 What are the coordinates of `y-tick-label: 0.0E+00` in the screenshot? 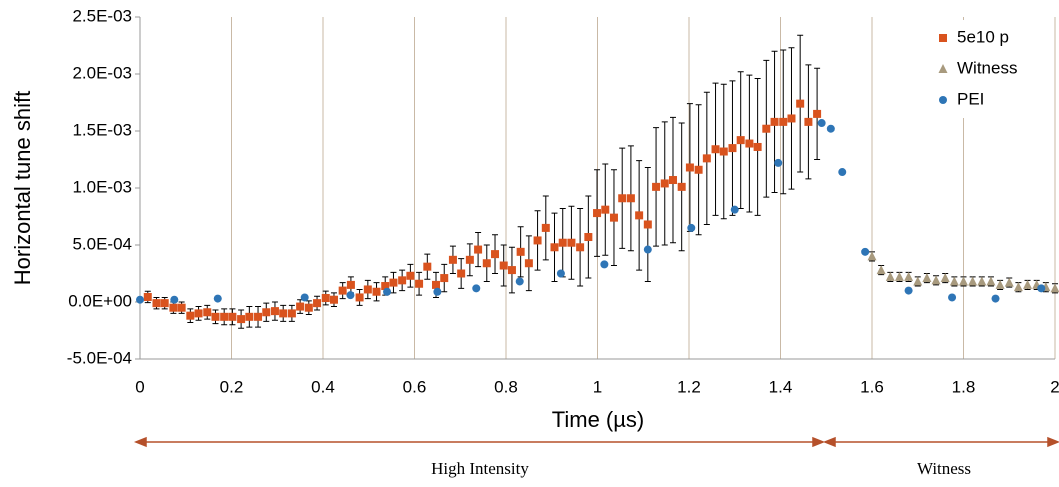 It's located at (100, 300).